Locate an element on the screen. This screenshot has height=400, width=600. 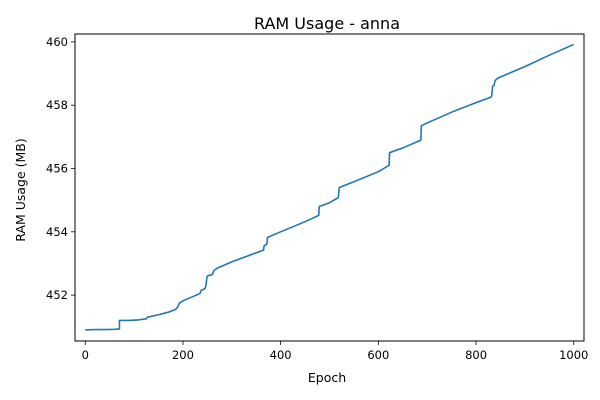
y-tick-label: 460 is located at coordinates (57, 42).